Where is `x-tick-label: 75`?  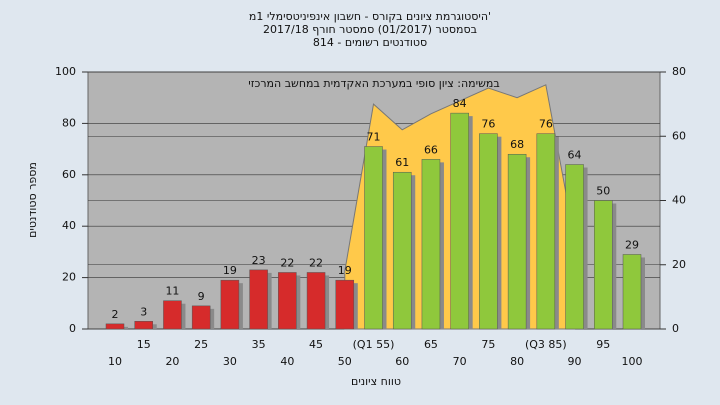 x-tick-label: 75 is located at coordinates (488, 344).